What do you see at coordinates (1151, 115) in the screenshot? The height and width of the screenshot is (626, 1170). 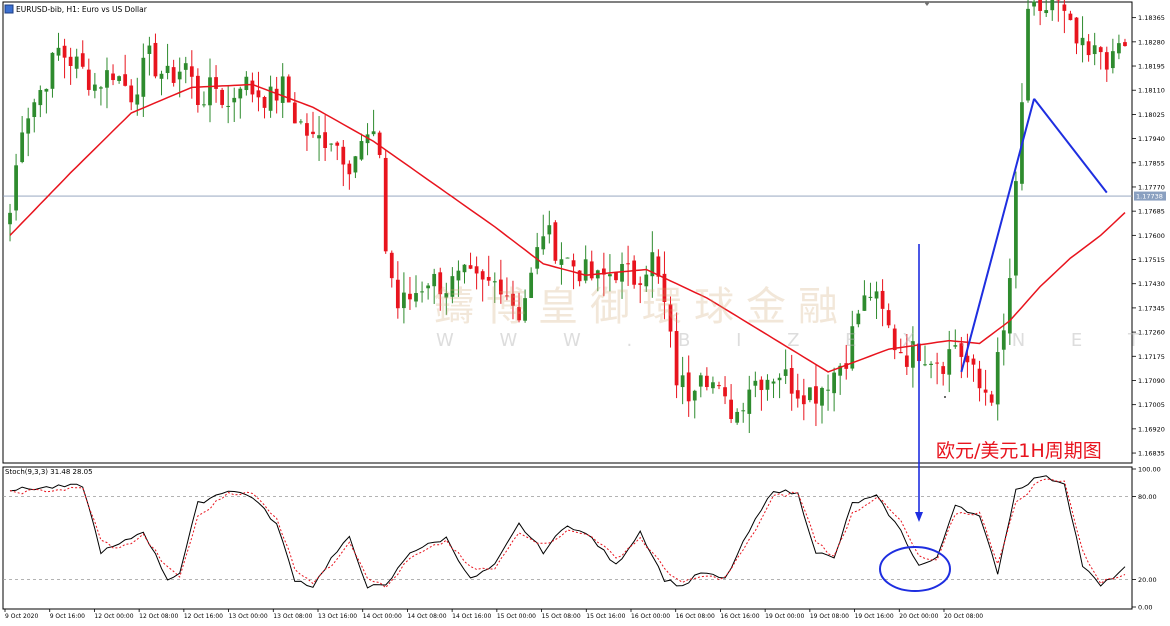 I see `y-tick-label: 1.18025` at bounding box center [1151, 115].